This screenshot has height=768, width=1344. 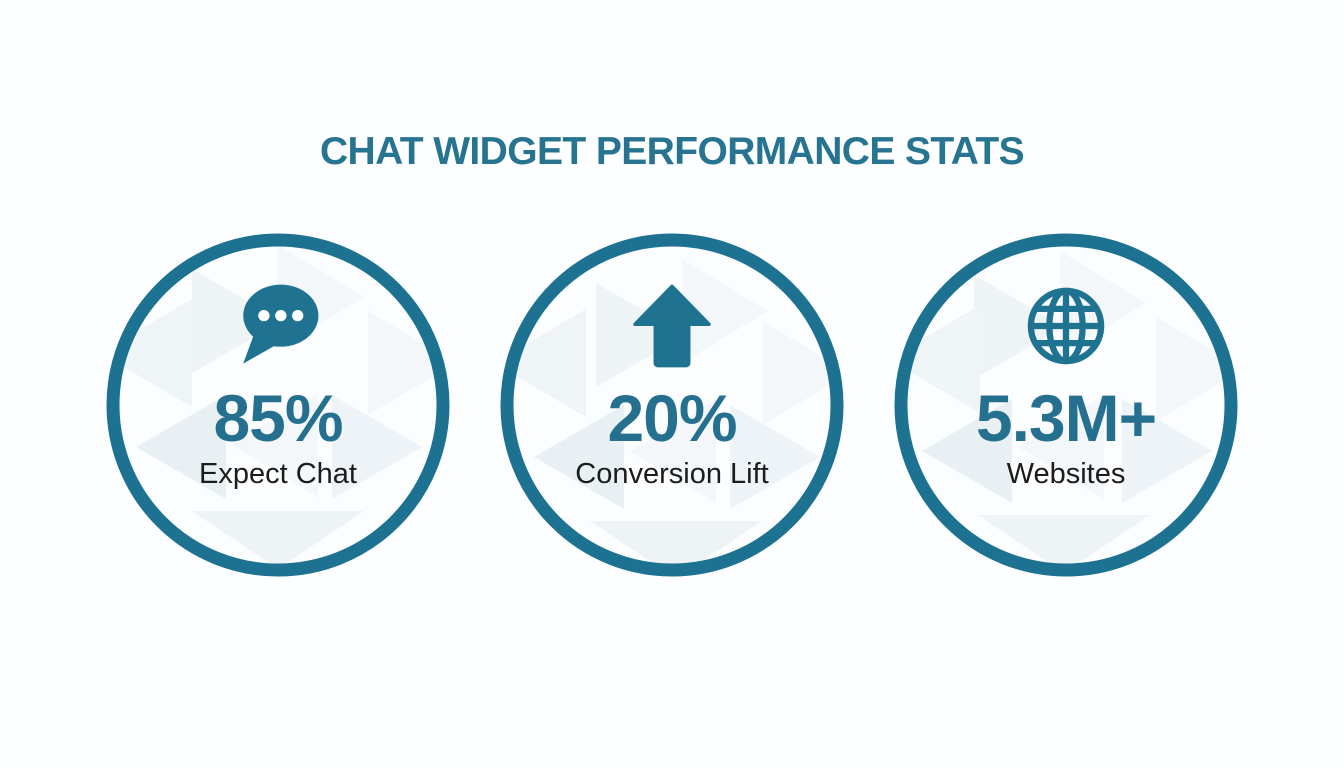 What do you see at coordinates (278, 418) in the screenshot?
I see `stat-value: 85%` at bounding box center [278, 418].